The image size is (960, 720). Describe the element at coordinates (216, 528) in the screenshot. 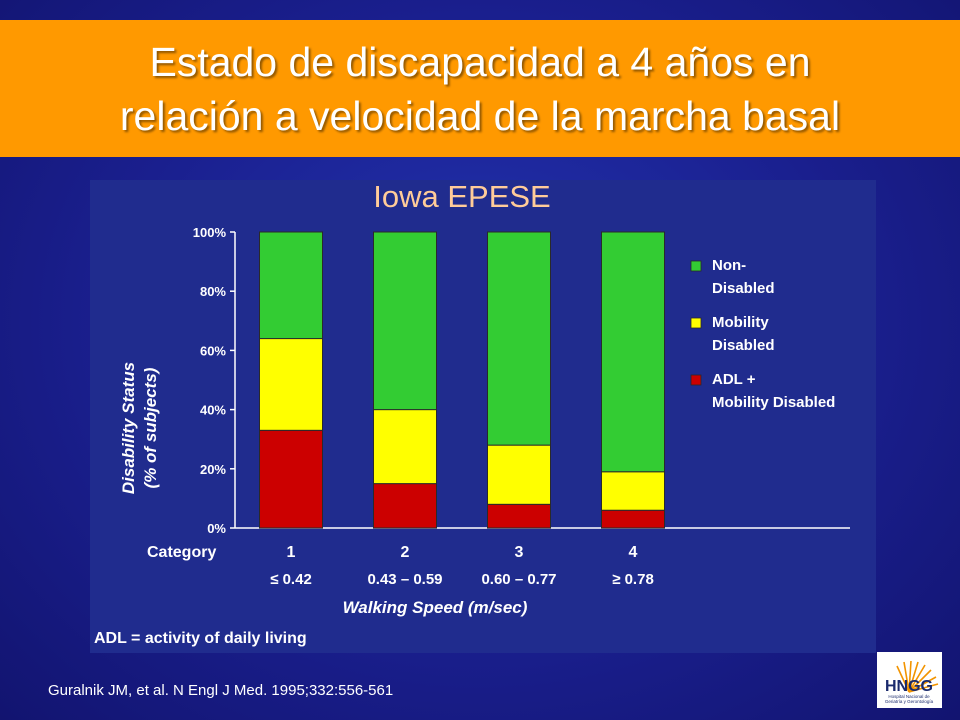

I see `y-tick-label: 0%` at that location.